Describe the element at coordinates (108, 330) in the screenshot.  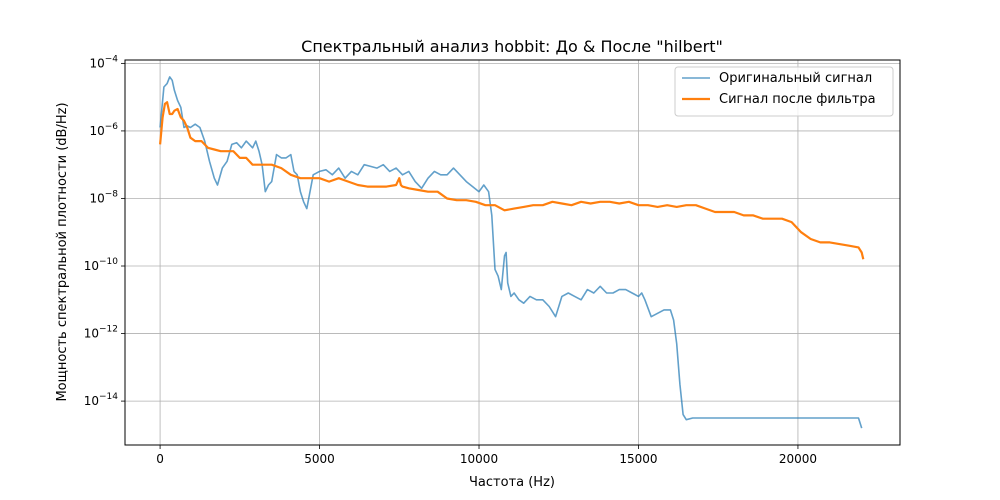
I see `y-tick-exponent: −12` at that location.